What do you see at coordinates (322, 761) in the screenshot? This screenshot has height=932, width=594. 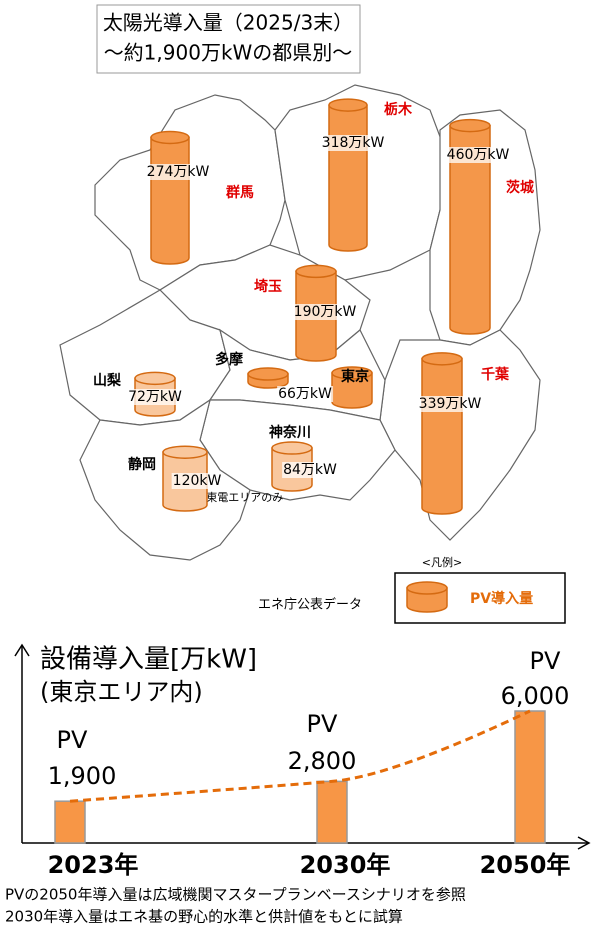 I see `value-label: 2,800` at bounding box center [322, 761].